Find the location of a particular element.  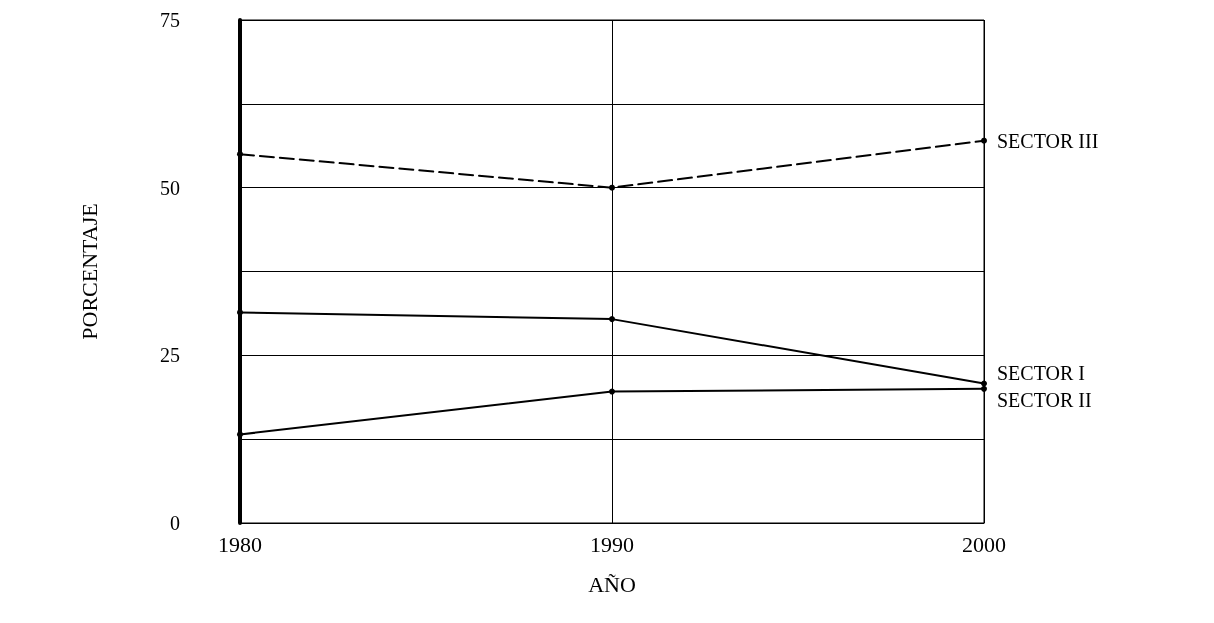

series-label: SECTOR III is located at coordinates (1048, 140).